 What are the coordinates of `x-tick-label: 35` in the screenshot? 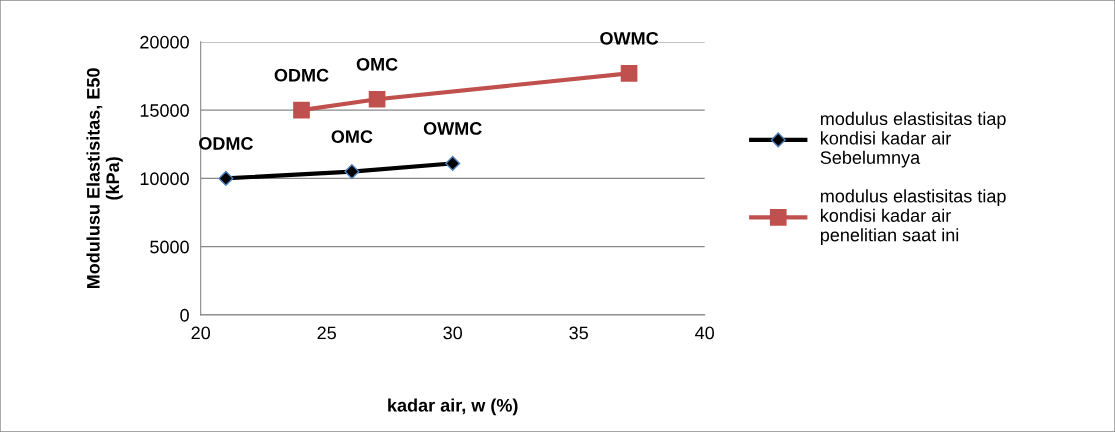 It's located at (578, 333).